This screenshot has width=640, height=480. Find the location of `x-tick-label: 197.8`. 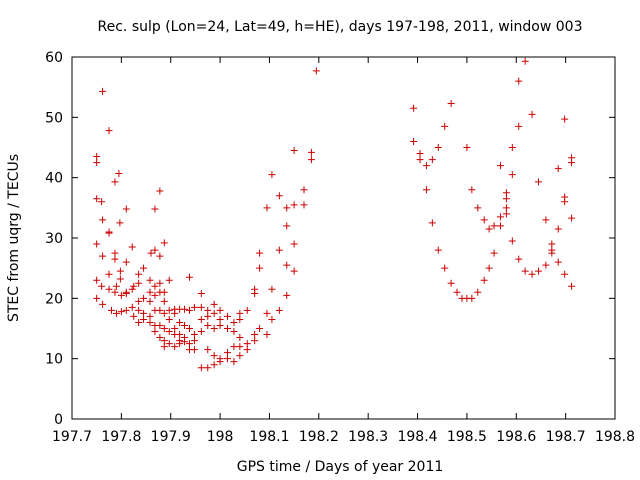

x-tick-label: 197.8 is located at coordinates (121, 437).